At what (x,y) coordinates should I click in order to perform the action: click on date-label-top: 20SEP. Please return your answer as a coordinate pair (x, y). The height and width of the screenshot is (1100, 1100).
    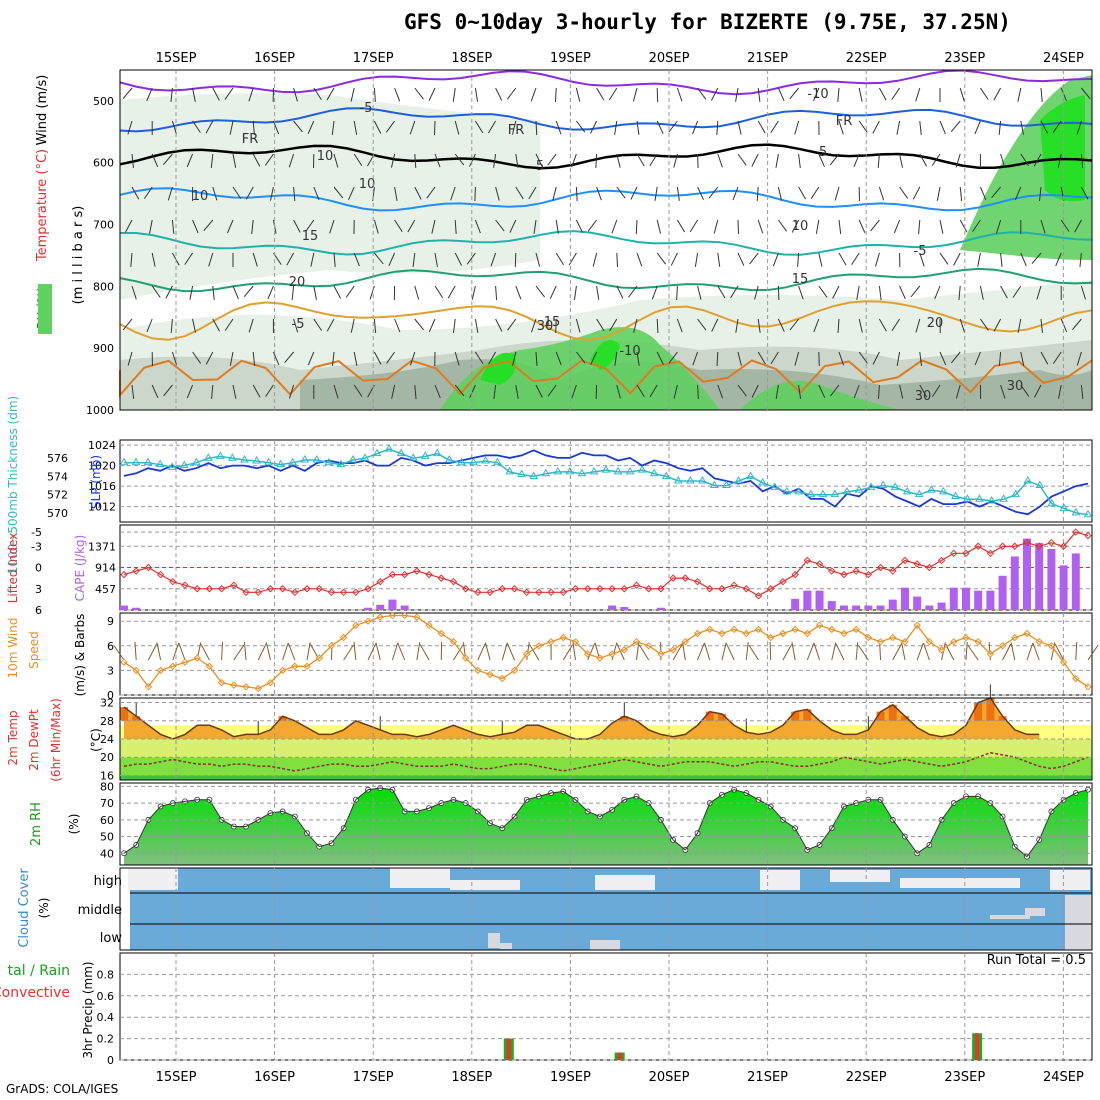
    Looking at the image, I should click on (669, 58).